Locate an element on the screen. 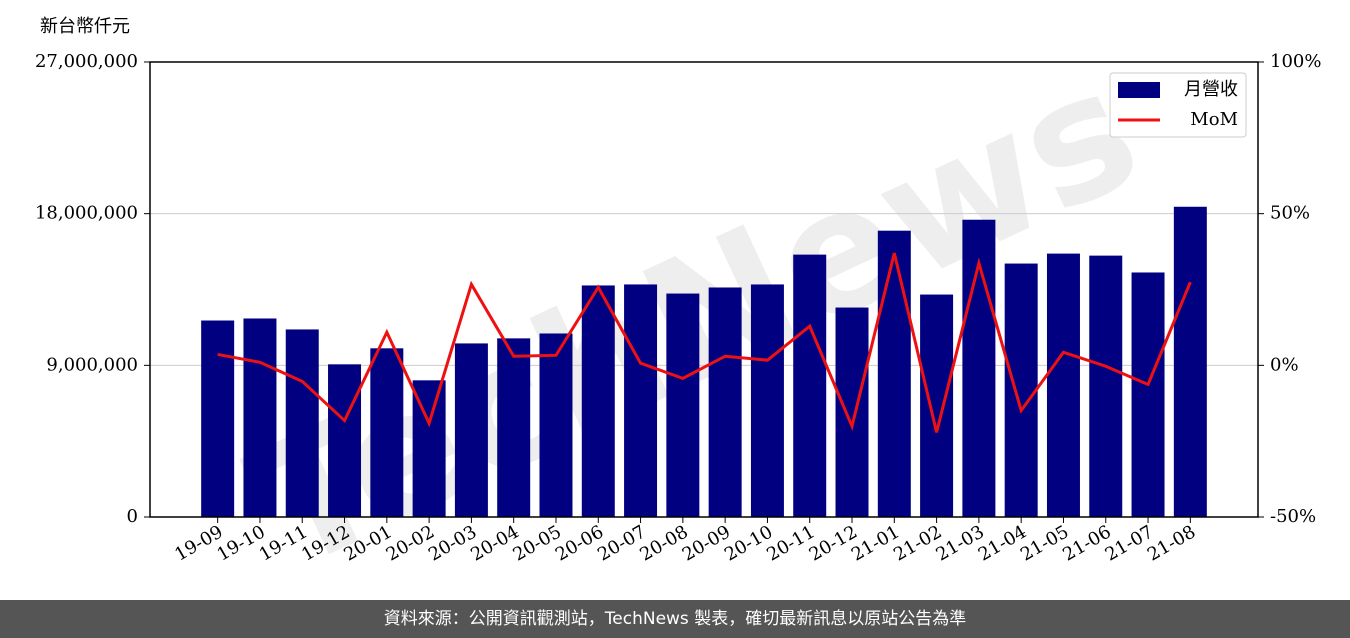 Image resolution: width=1350 pixels, height=638 pixels. legend-label: MoM is located at coordinates (1214, 119).